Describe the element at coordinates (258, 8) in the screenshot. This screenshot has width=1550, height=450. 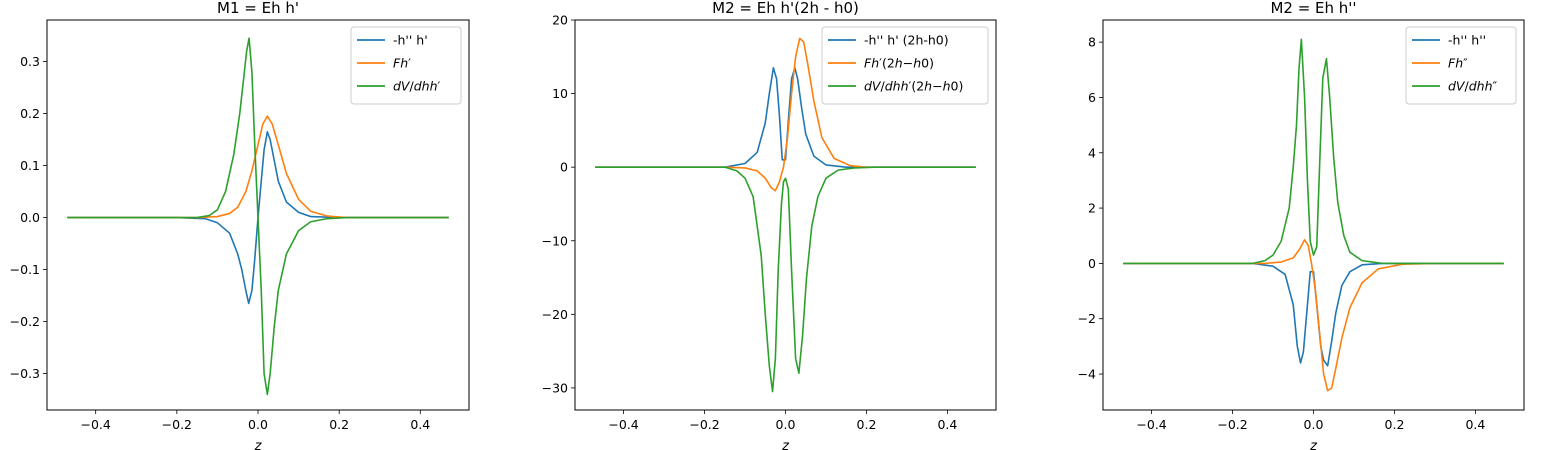
I see `chart-title: M1 = Eh h'` at that location.